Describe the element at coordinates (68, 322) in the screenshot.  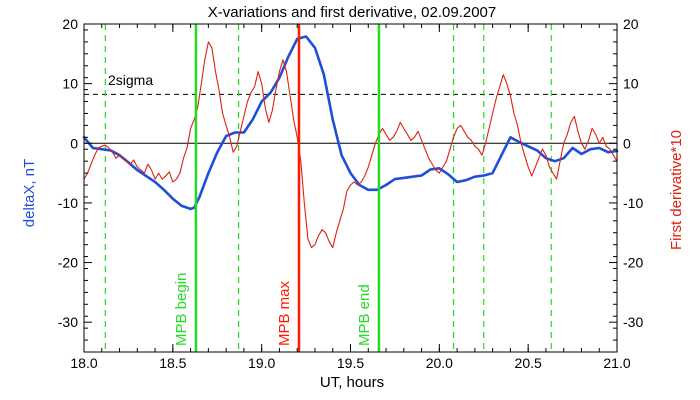
I see `y-tick-label-left: -30` at that location.